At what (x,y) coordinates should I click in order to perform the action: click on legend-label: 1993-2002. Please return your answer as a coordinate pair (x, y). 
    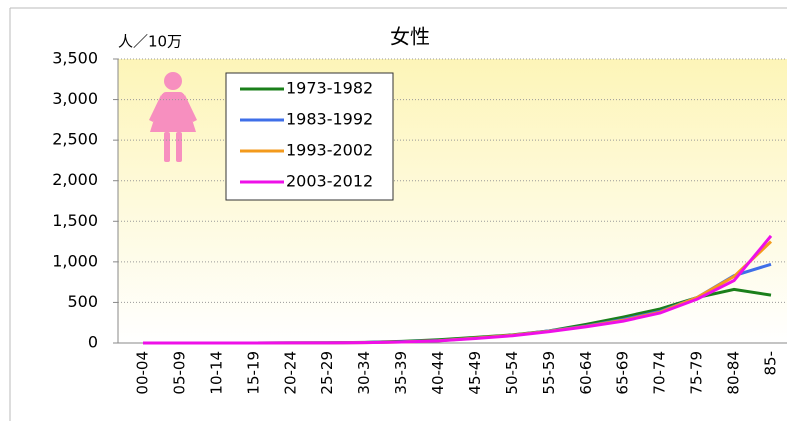
    Looking at the image, I should click on (329, 150).